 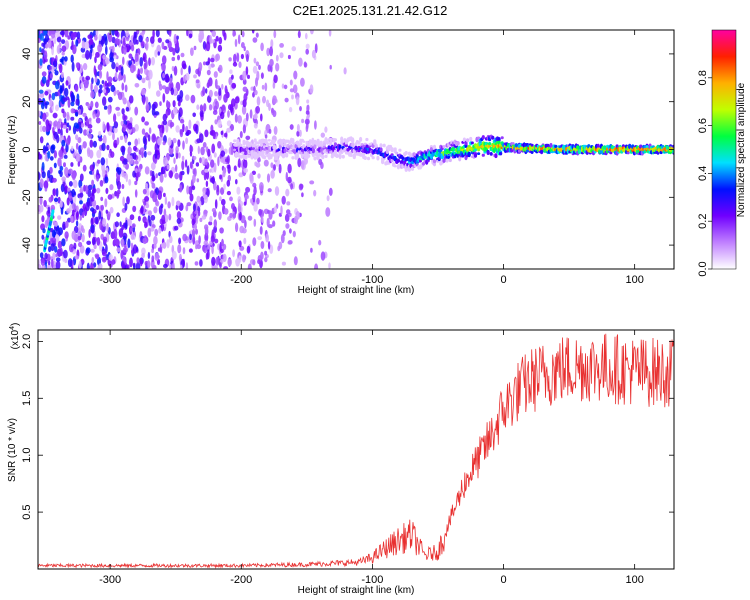 I want to click on spectrogram-x-label: Height of straight line (km), so click(x=356, y=290).